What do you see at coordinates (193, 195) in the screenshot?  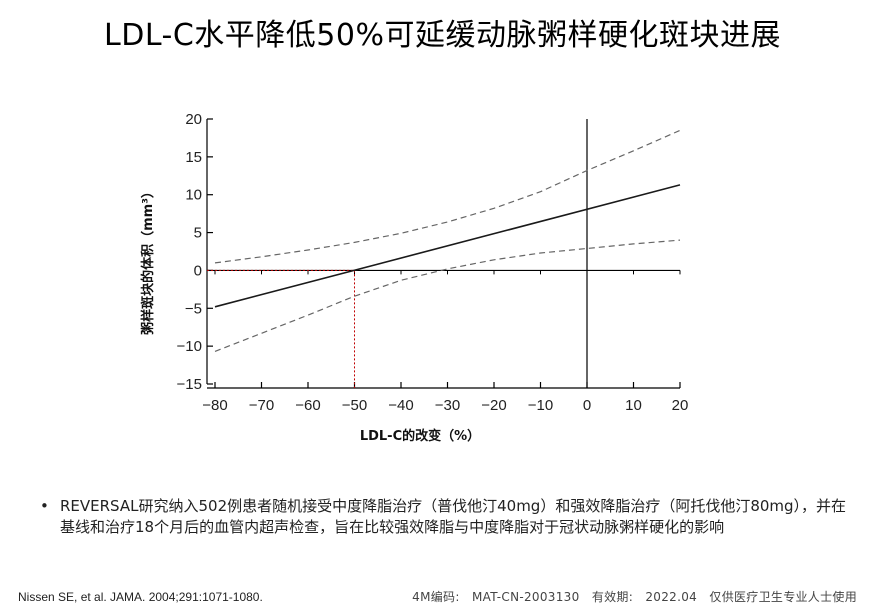 I see `y-tick-label: 10` at bounding box center [193, 195].